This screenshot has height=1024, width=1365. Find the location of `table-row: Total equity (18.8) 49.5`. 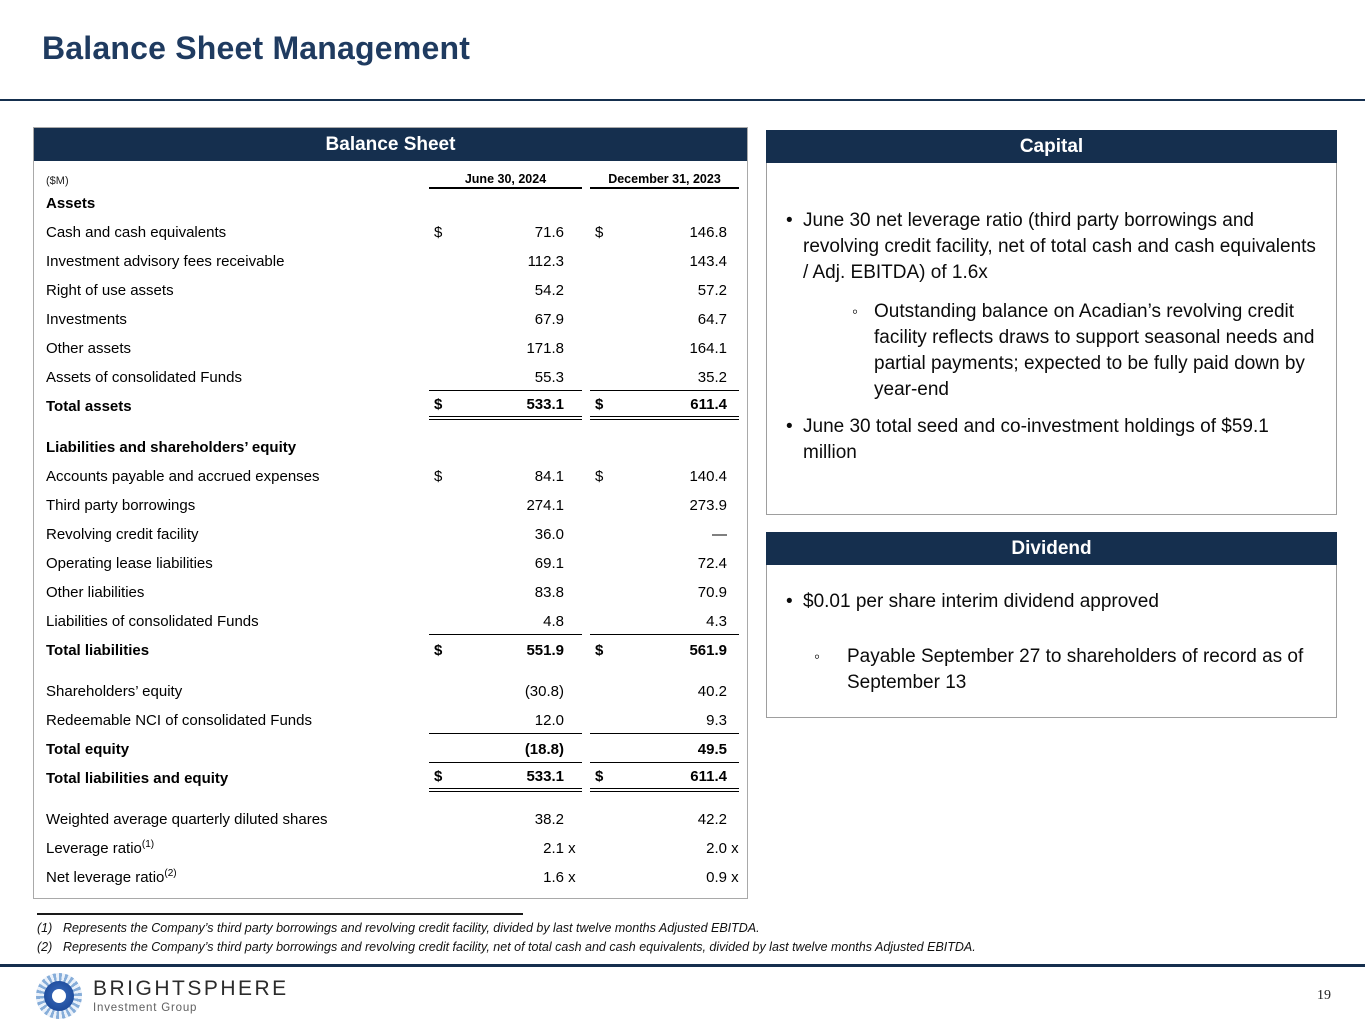

table-row: Total equity (18.8) 49.5 is located at coordinates (392, 749).